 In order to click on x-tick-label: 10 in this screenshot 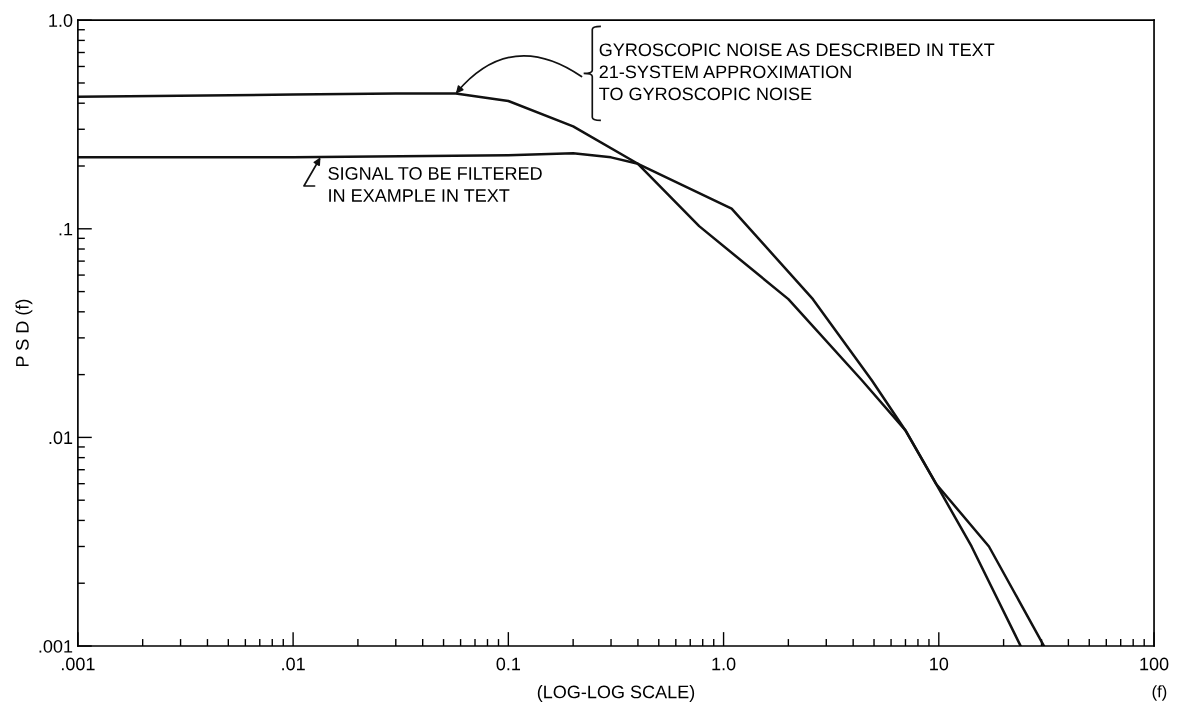, I will do `click(939, 664)`.